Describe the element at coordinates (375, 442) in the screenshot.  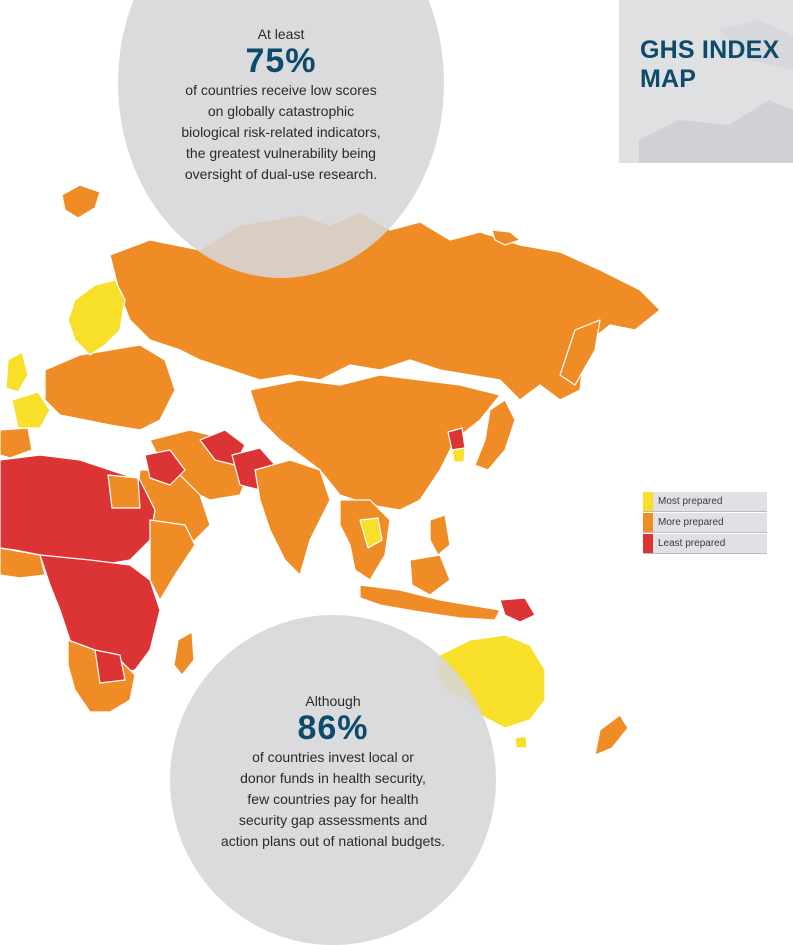
I see `region-china` at that location.